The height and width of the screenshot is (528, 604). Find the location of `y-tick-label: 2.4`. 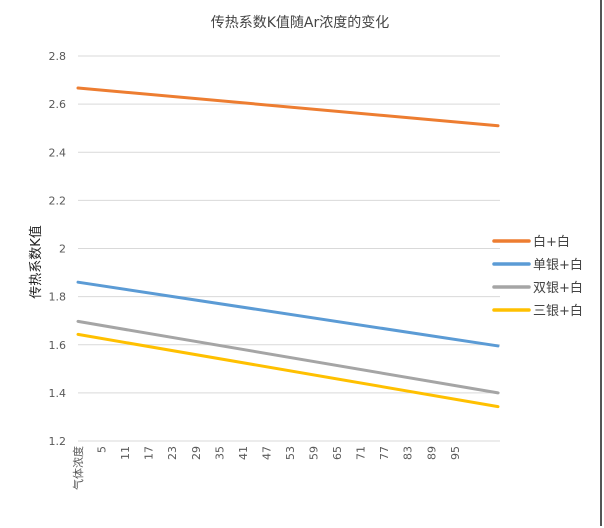

y-tick-label: 2.4 is located at coordinates (58, 152).